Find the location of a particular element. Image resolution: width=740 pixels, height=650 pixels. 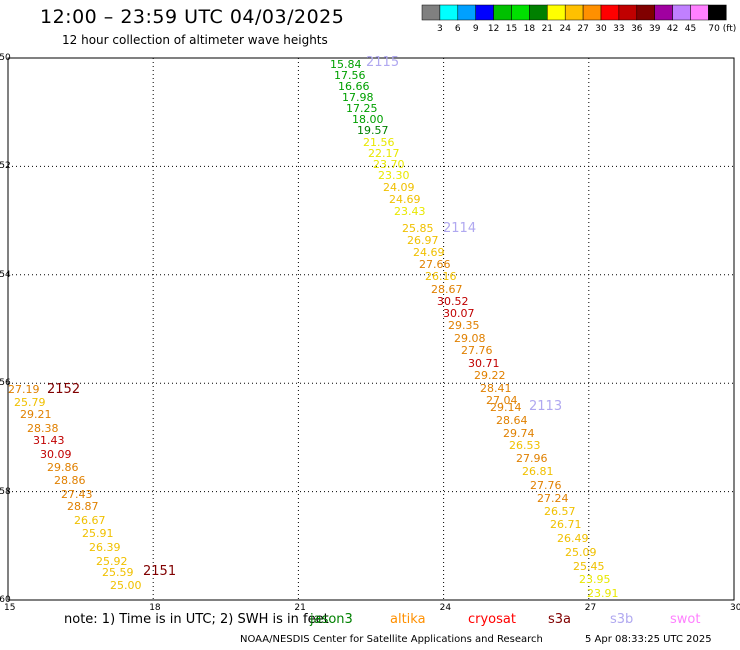

swh-value-label: 26.57 is located at coordinates (560, 511).